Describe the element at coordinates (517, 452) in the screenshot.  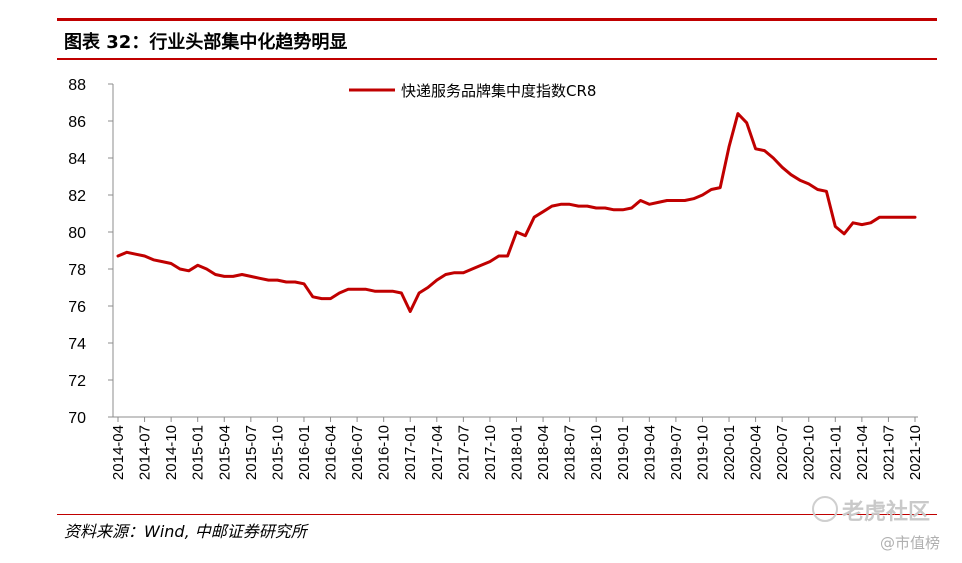
I see `x-tick-label: 2018-01` at that location.